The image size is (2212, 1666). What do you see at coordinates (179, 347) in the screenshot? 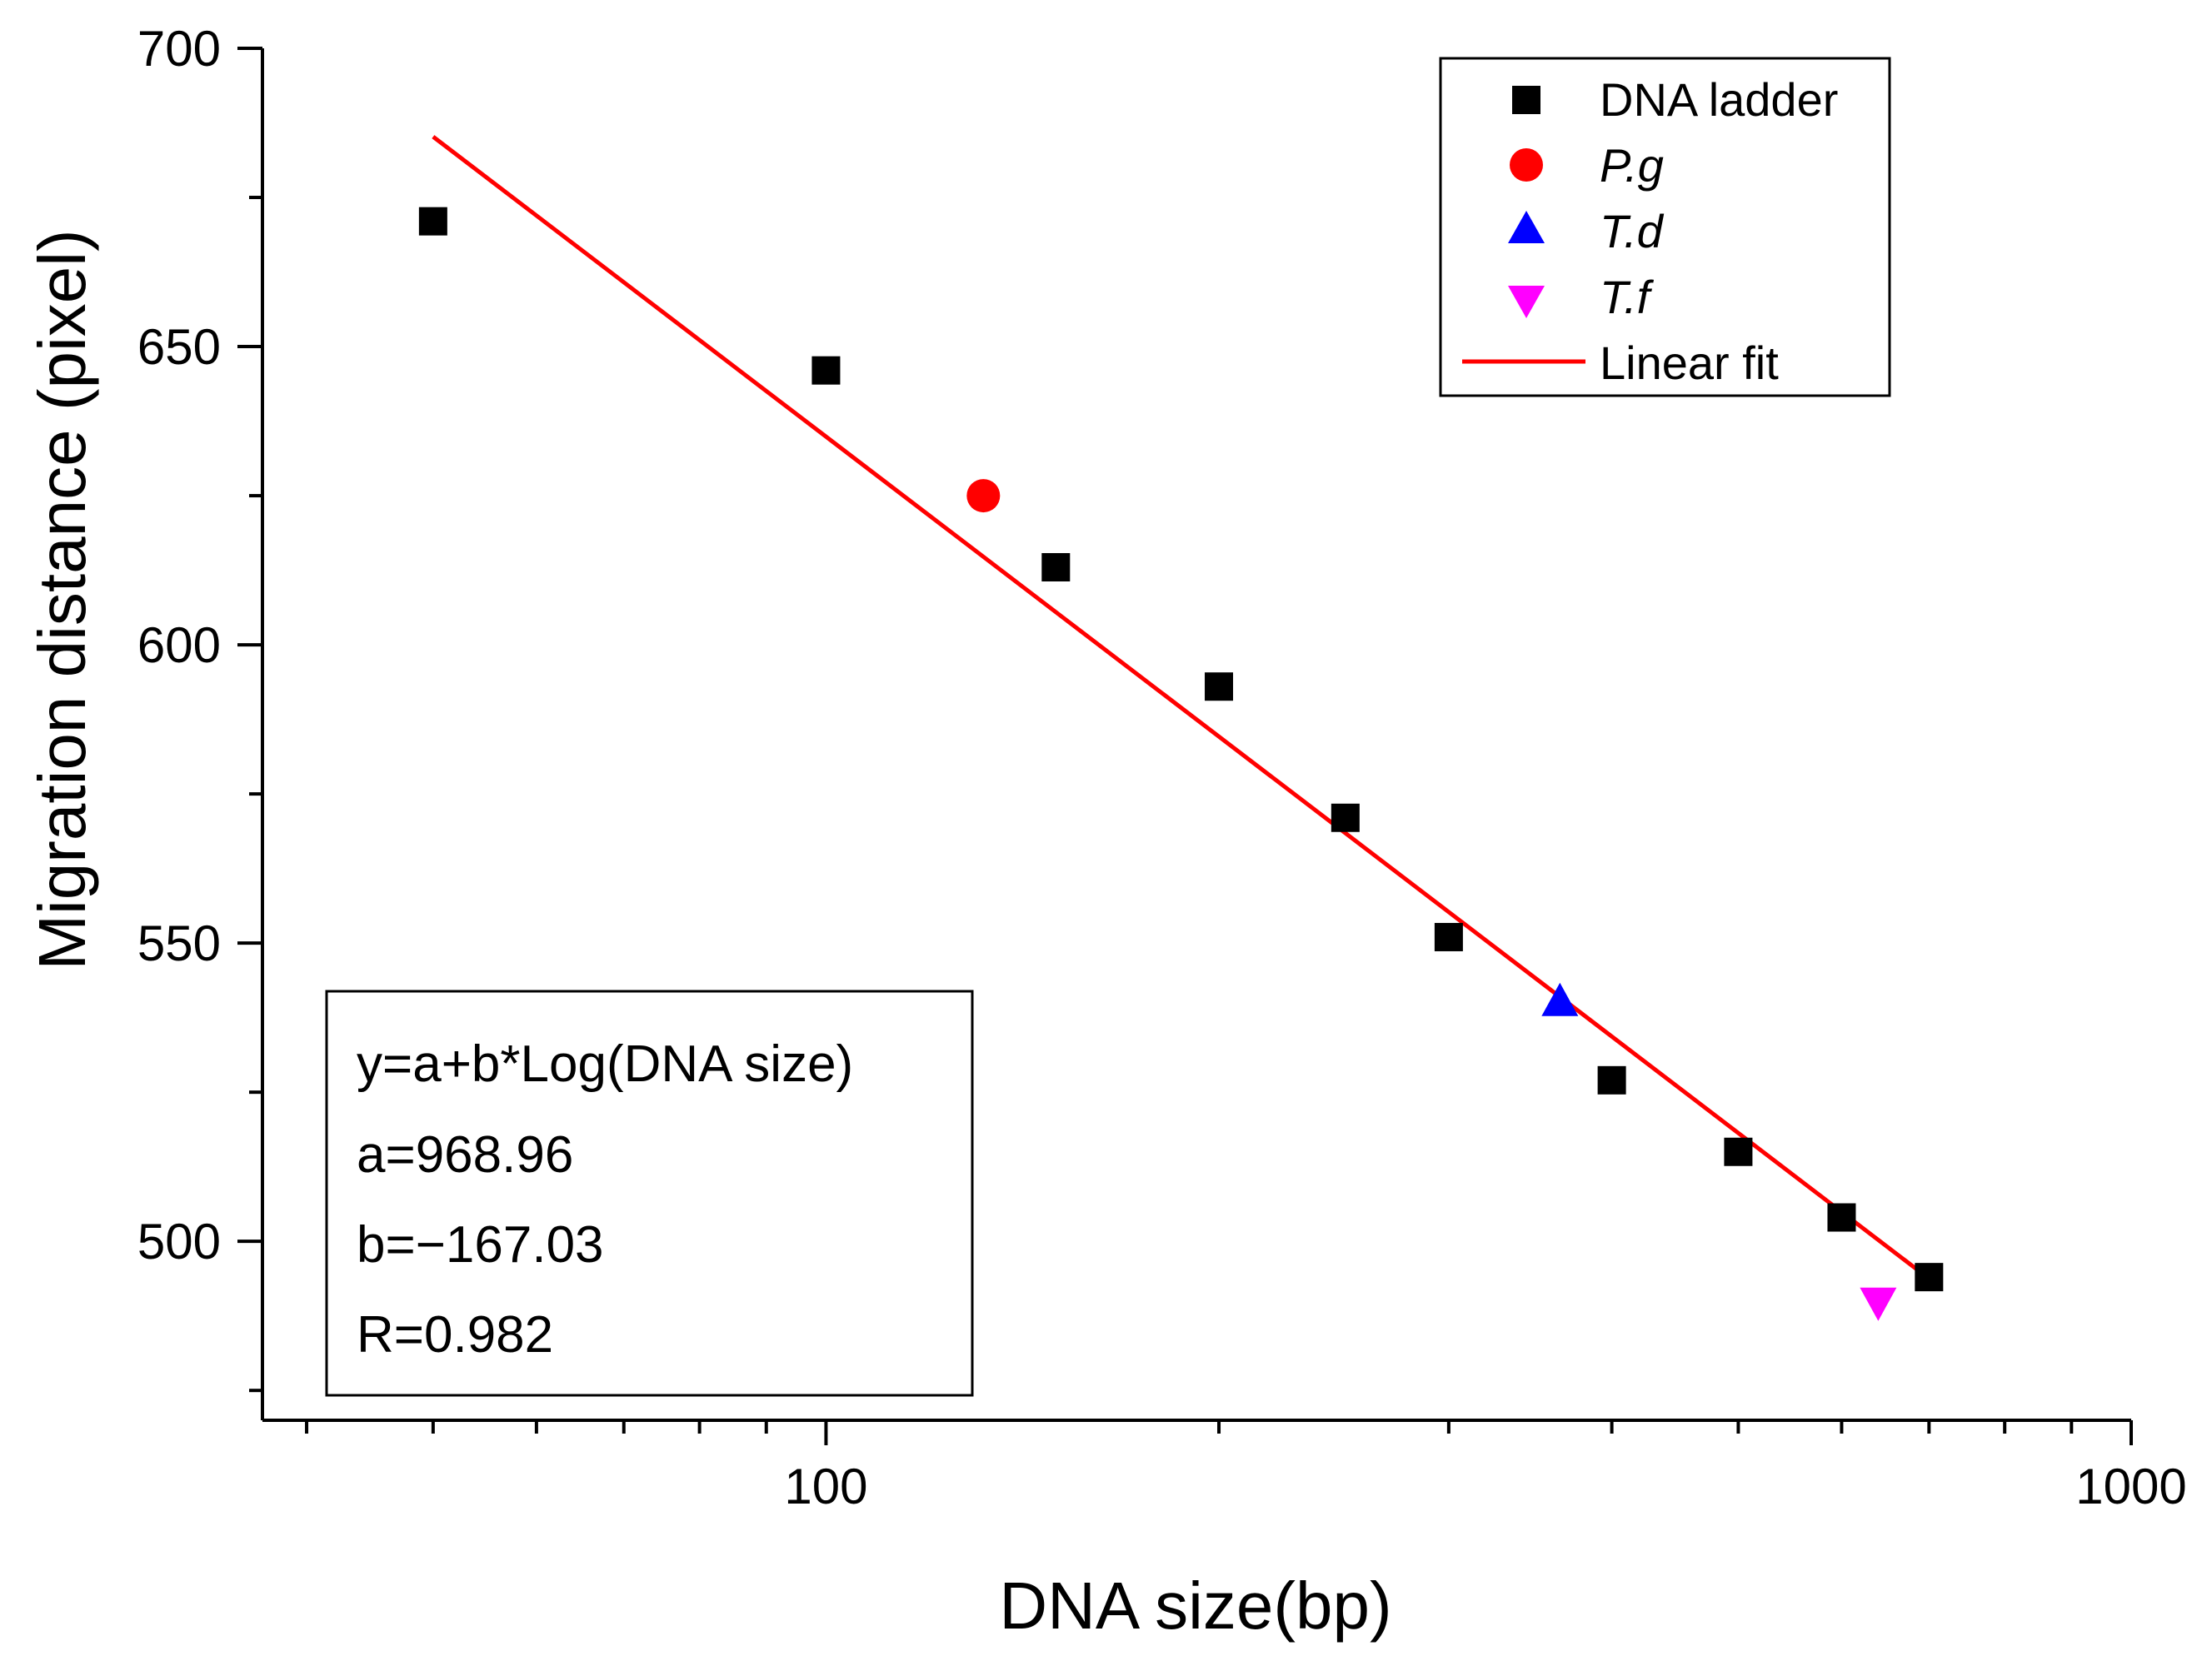
I see `y-tick-label: 650` at bounding box center [179, 347].